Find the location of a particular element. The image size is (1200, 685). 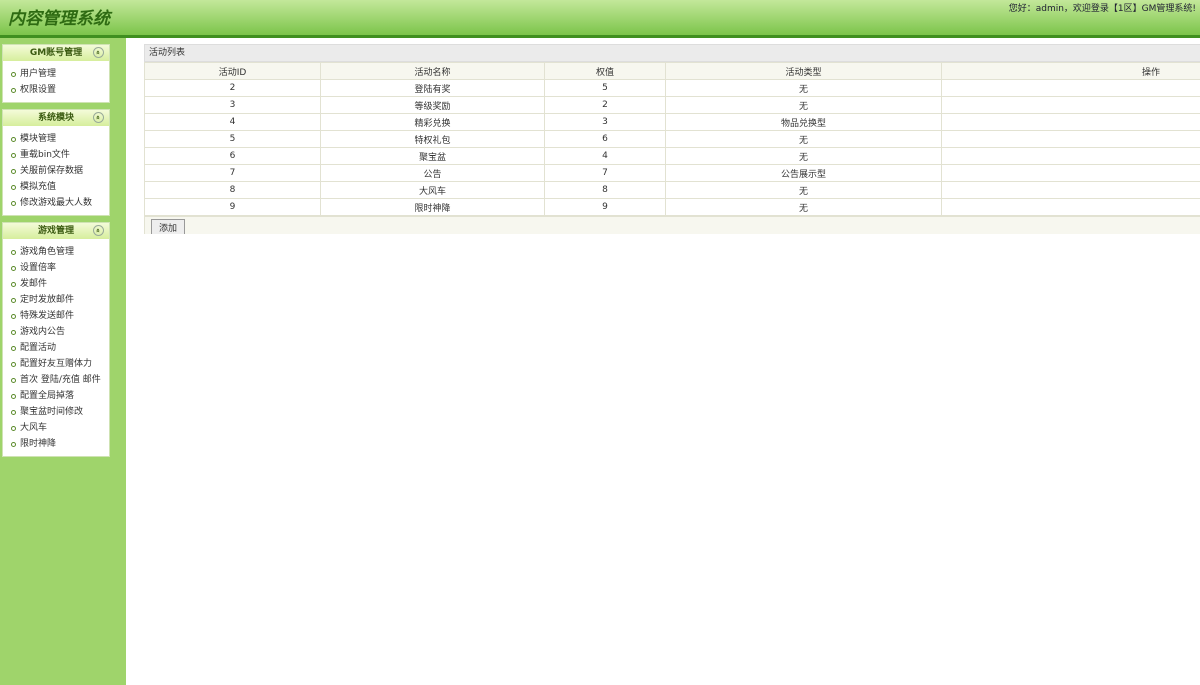

column-header: 权值 is located at coordinates (605, 71).